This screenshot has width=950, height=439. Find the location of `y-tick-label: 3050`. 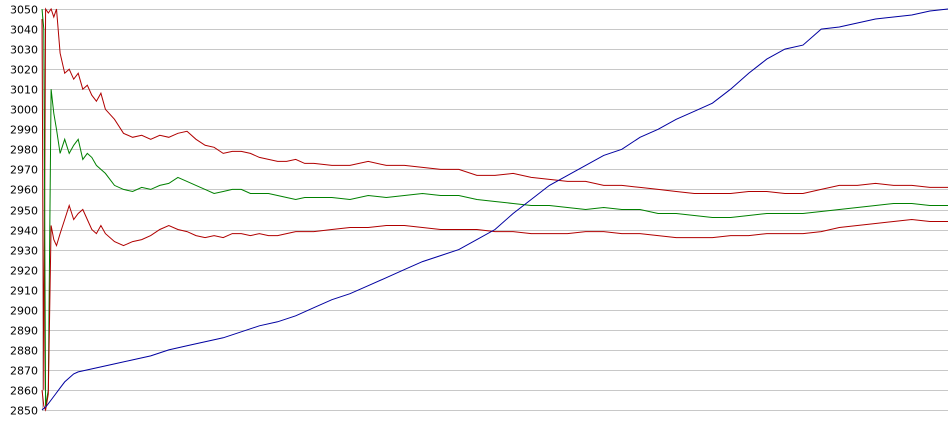

y-tick-label: 3050 is located at coordinates (24, 10).